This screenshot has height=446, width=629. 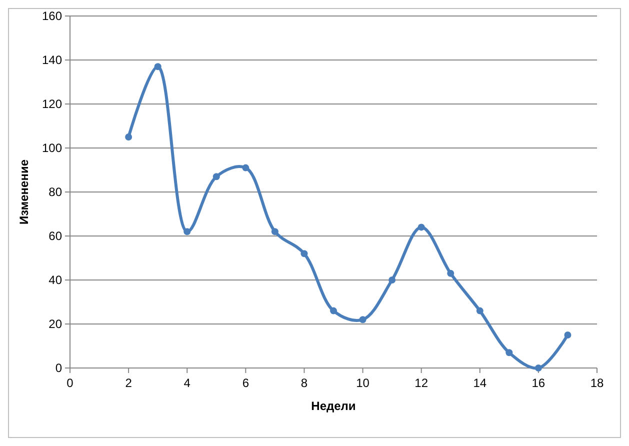 What do you see at coordinates (333, 406) in the screenshot?
I see `x-axis-title: Недели` at bounding box center [333, 406].